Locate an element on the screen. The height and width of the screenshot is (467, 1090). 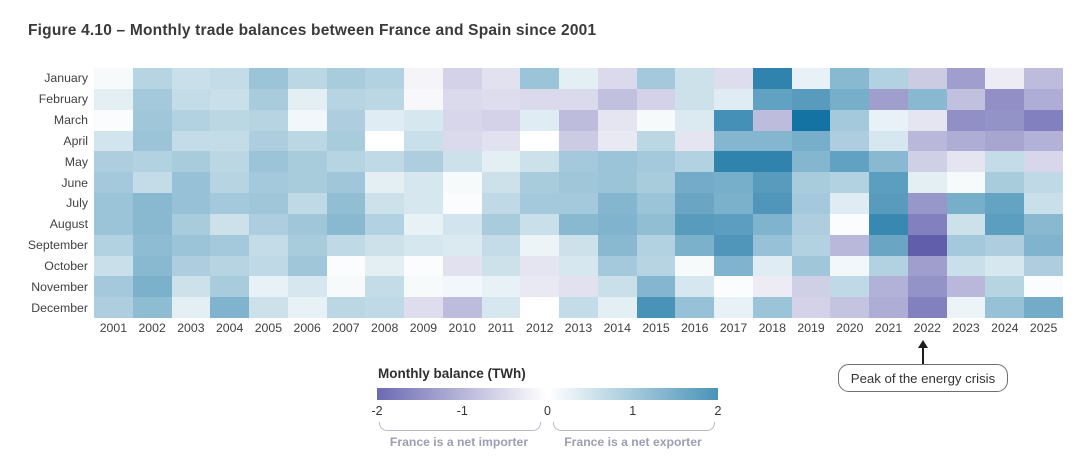
year-label: 2009 is located at coordinates (423, 328).